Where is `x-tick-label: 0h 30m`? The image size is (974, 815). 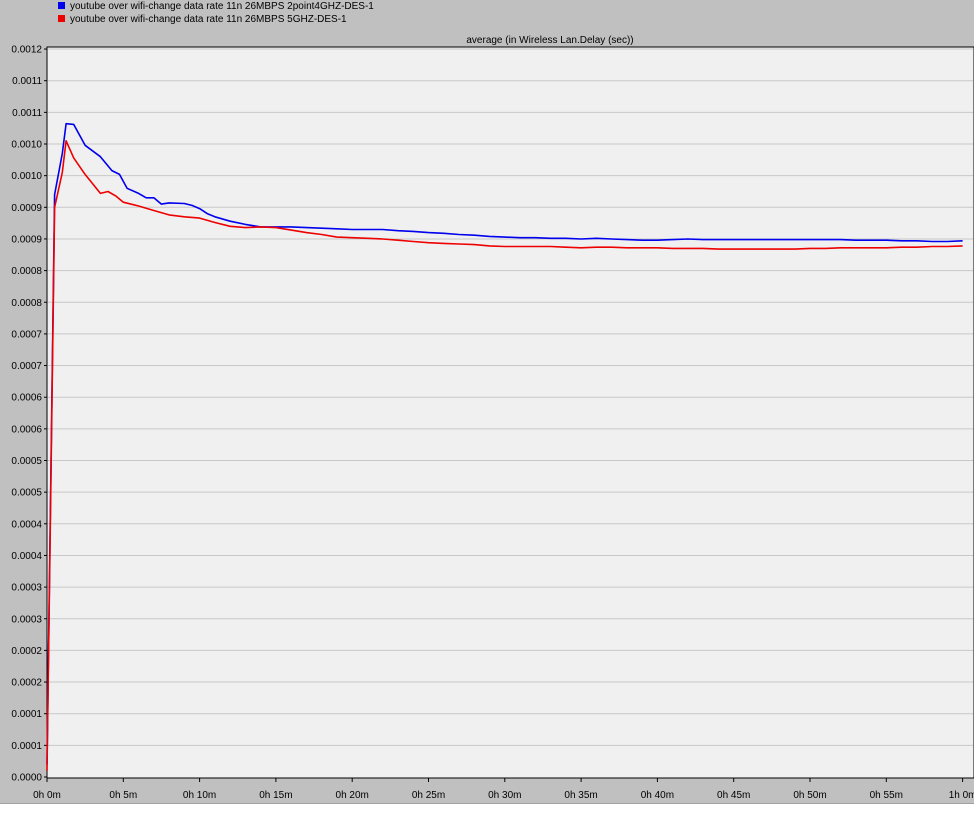 x-tick-label: 0h 30m is located at coordinates (504, 795).